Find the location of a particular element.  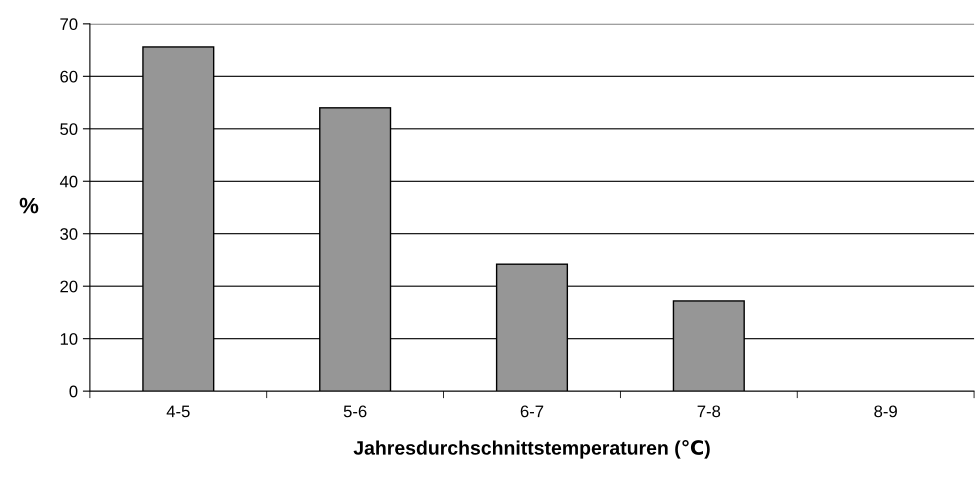

x-axis-title: Jahresdurchschnittstemperaturen (℃) is located at coordinates (532, 449).